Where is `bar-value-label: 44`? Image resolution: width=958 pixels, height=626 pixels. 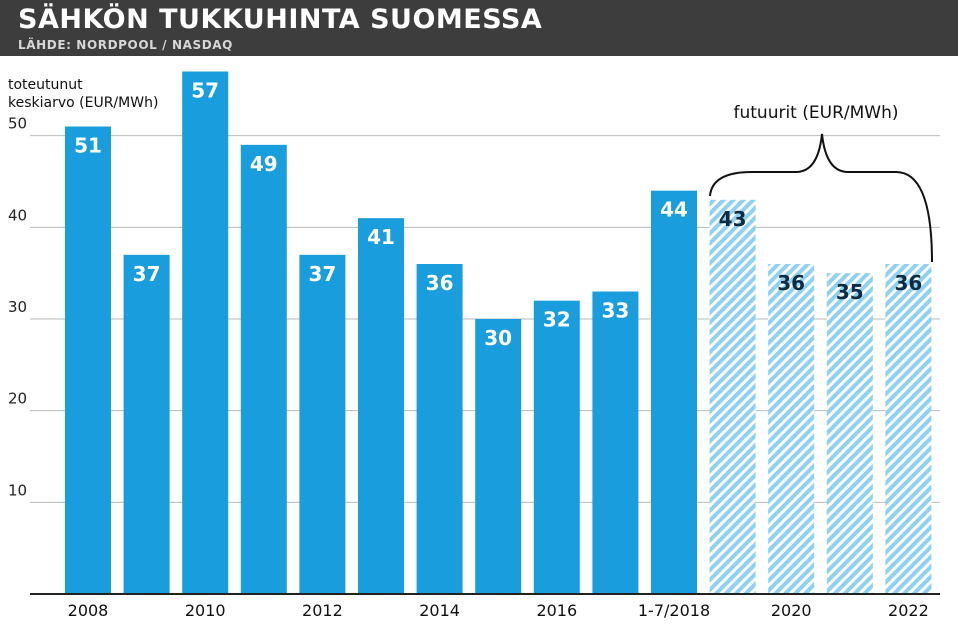
bar-value-label: 44 is located at coordinates (674, 210).